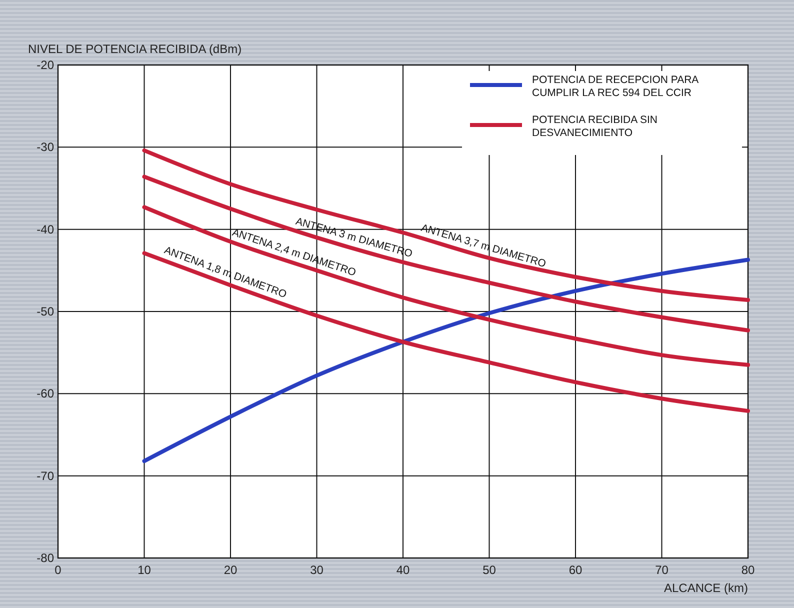 Image resolution: width=794 pixels, height=608 pixels. I want to click on y-tick-label: -50, so click(45, 311).